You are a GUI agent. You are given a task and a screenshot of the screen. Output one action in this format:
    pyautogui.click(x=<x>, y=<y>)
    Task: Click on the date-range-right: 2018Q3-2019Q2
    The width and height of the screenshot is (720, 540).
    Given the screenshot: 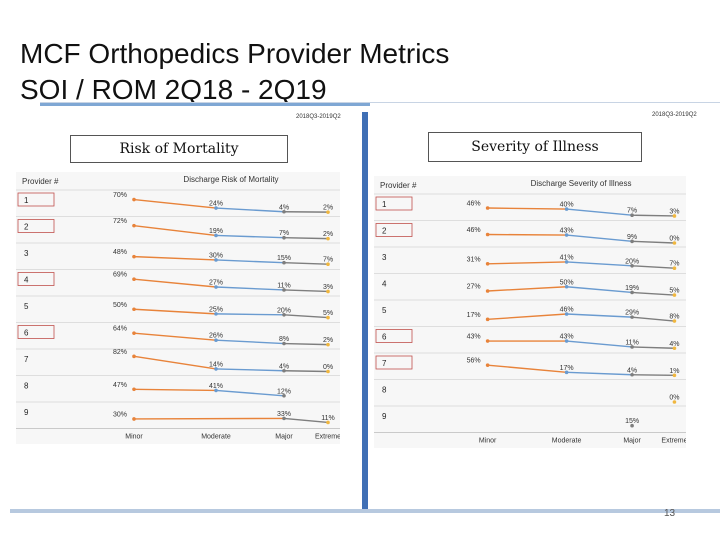 What is the action you would take?
    pyautogui.click(x=674, y=115)
    